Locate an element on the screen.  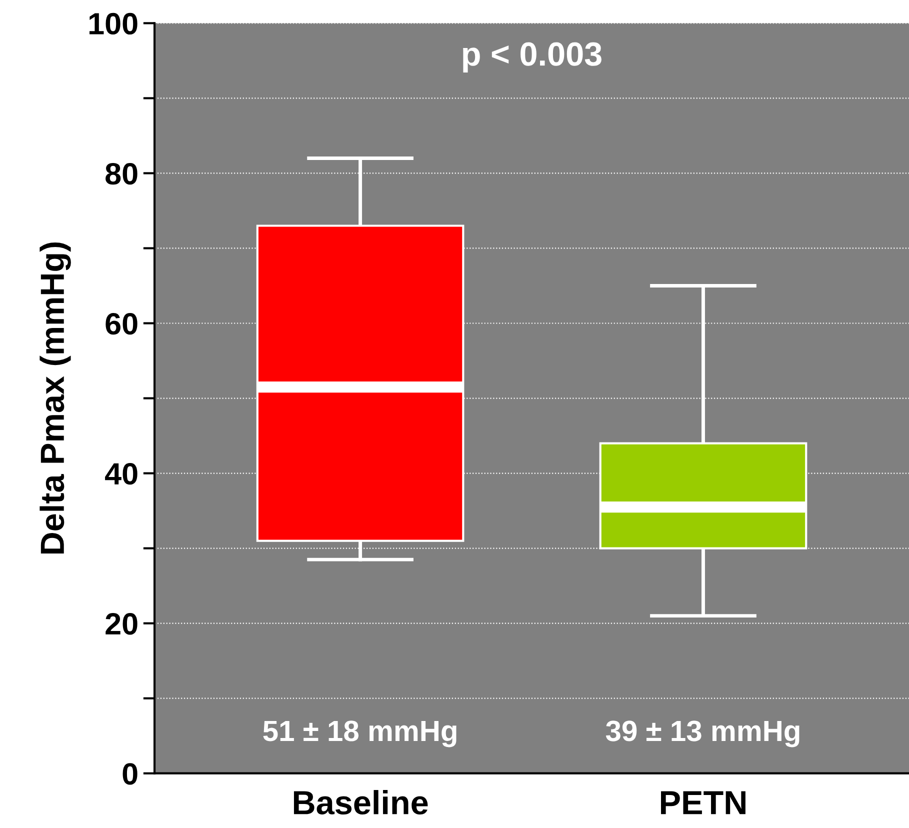
y-tick-label: 0 is located at coordinates (130, 774).